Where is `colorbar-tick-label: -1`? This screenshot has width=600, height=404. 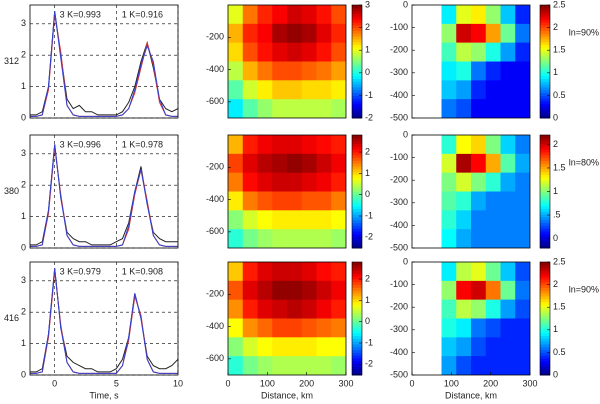
colorbar-tick-label: -1 is located at coordinates (369, 215).